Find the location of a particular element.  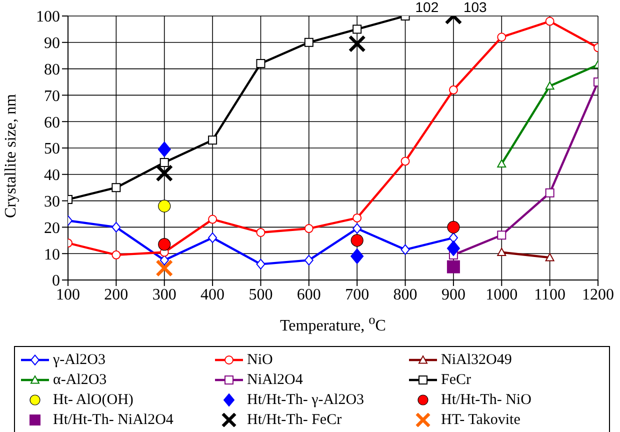

x-axis-title: Temperature, $^{o}$C is located at coordinates (333, 324).